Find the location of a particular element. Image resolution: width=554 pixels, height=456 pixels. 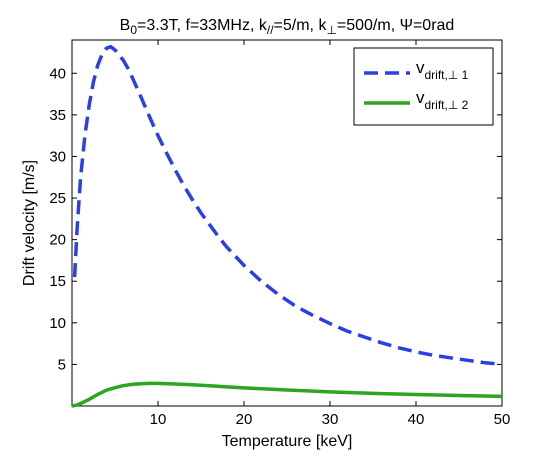

legend: vdrift,⊥ 1 vdrift,⊥ 2 is located at coordinates (423, 86).